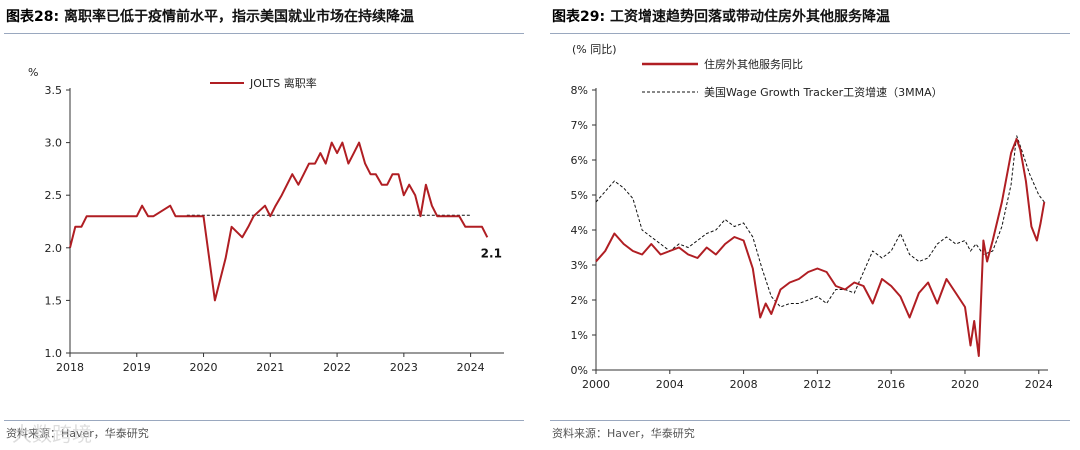 Image resolution: width=1080 pixels, height=450 pixels. What do you see at coordinates (70, 367) in the screenshot?
I see `left-x-tick-label: 2018` at bounding box center [70, 367].